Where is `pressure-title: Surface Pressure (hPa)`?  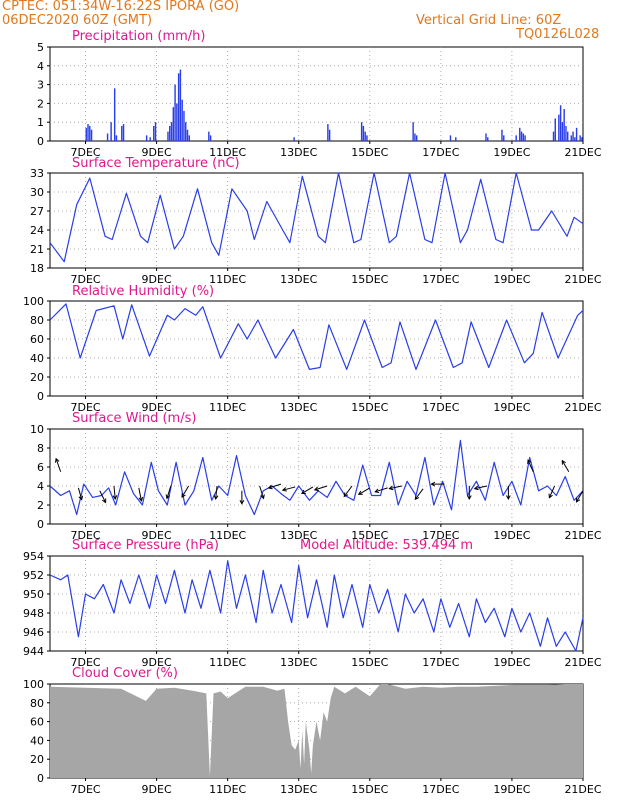 pressure-title: Surface Pressure (hPa) is located at coordinates (145, 545).